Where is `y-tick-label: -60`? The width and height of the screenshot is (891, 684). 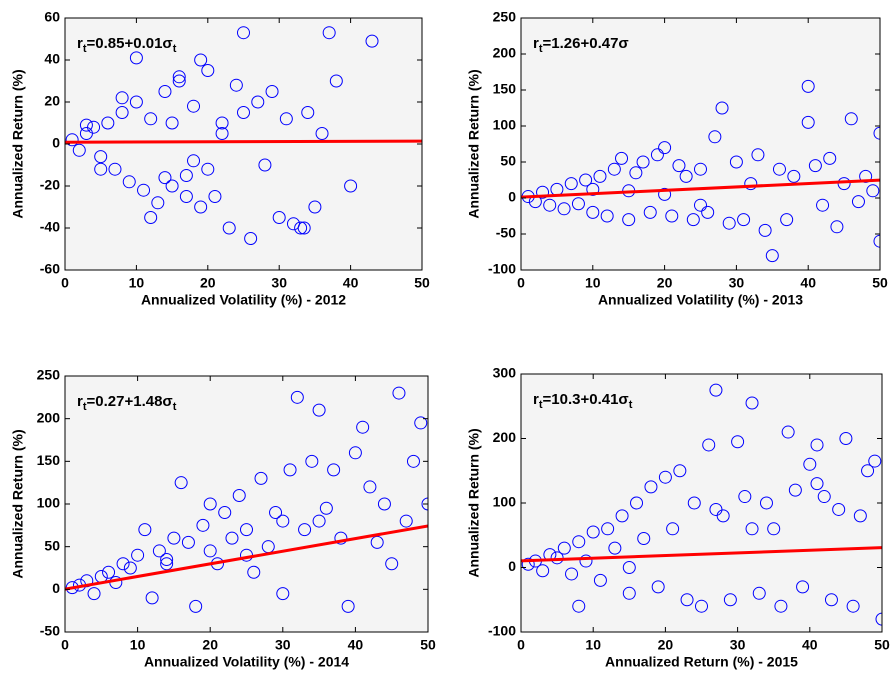
y-tick-label: -60 is located at coordinates (50, 269).